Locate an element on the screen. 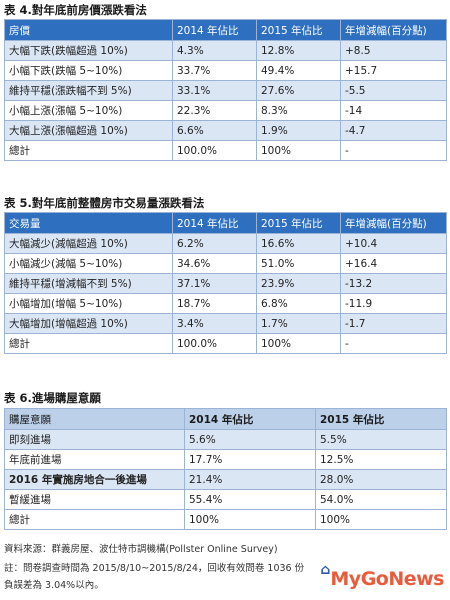 The height and width of the screenshot is (600, 450). table-cell: 34.6% is located at coordinates (214, 263).